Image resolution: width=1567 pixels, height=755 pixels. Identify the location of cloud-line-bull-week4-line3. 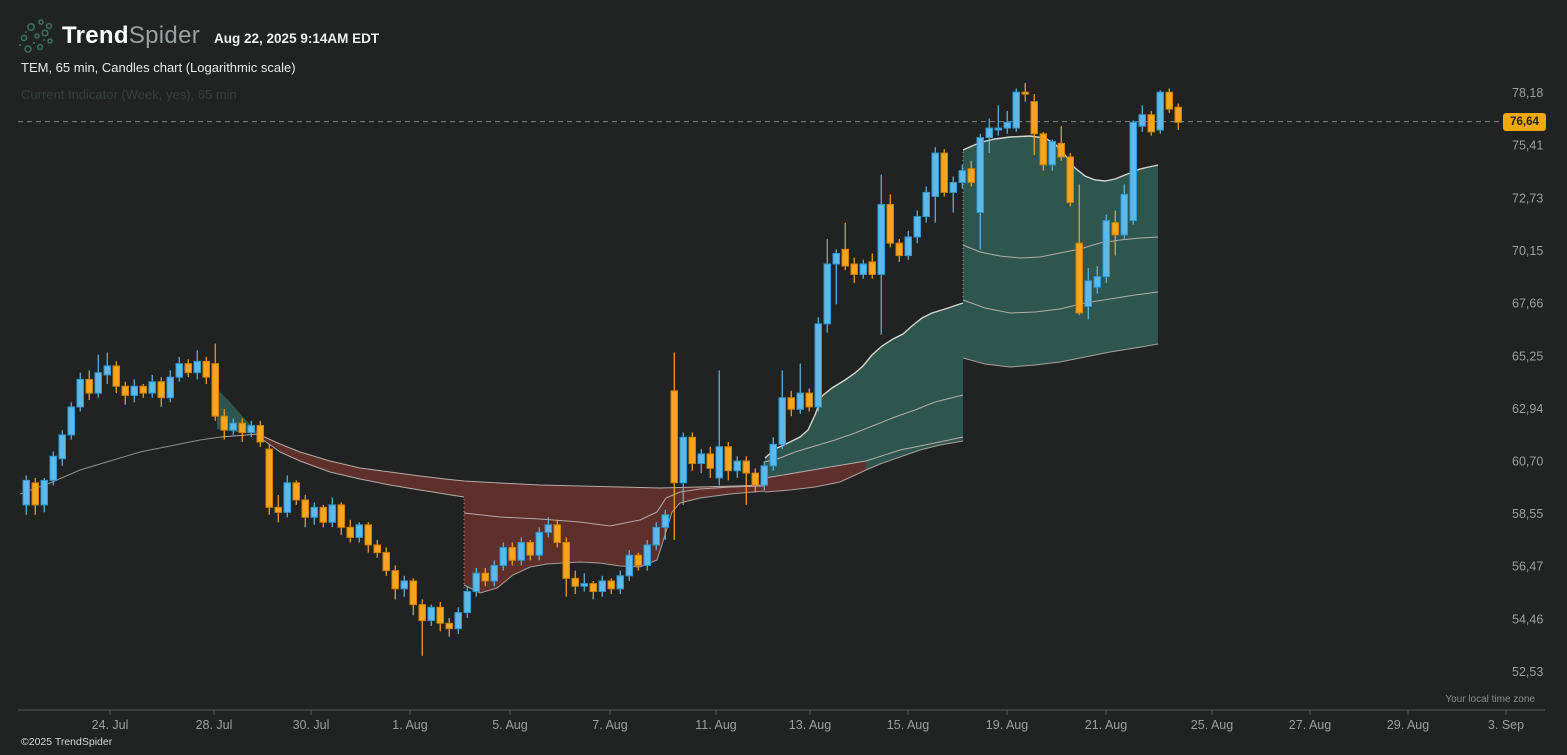
(1060, 302).